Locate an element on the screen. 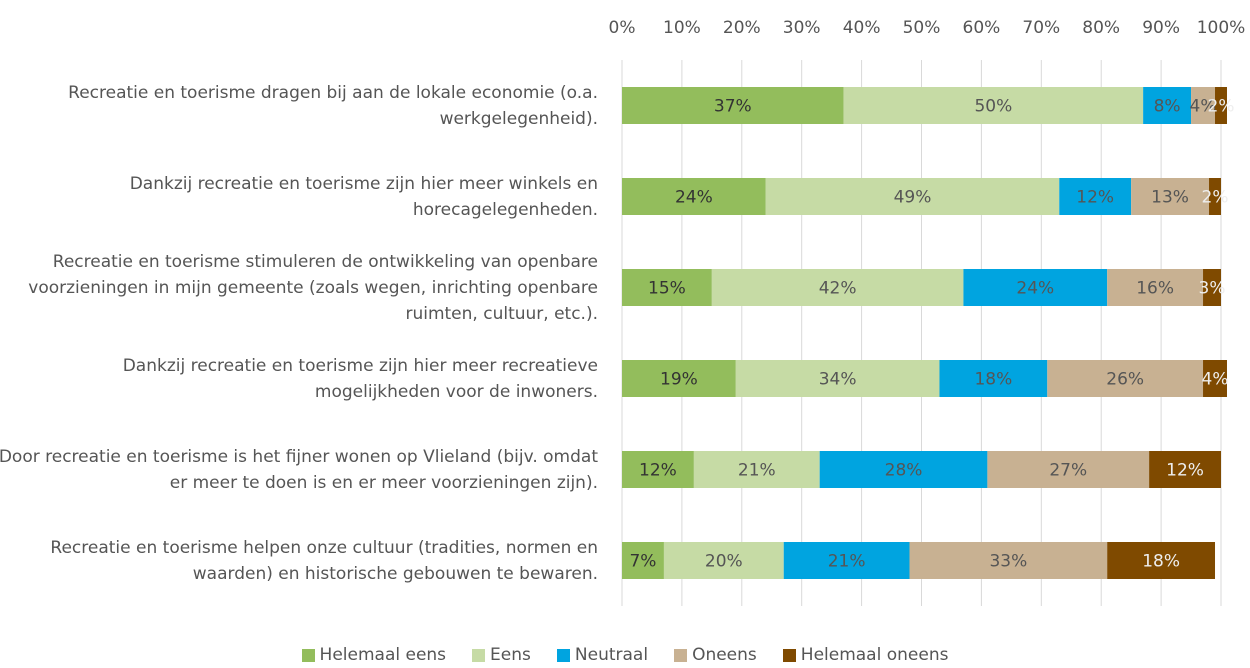 This screenshot has height=668, width=1250. x-tick-label: 50% is located at coordinates (922, 28).